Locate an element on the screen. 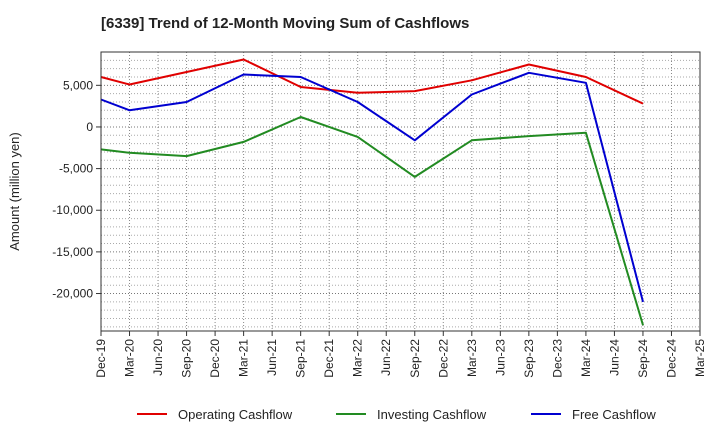 The image size is (720, 440). y-tick-label: 5,000 is located at coordinates (78, 85).